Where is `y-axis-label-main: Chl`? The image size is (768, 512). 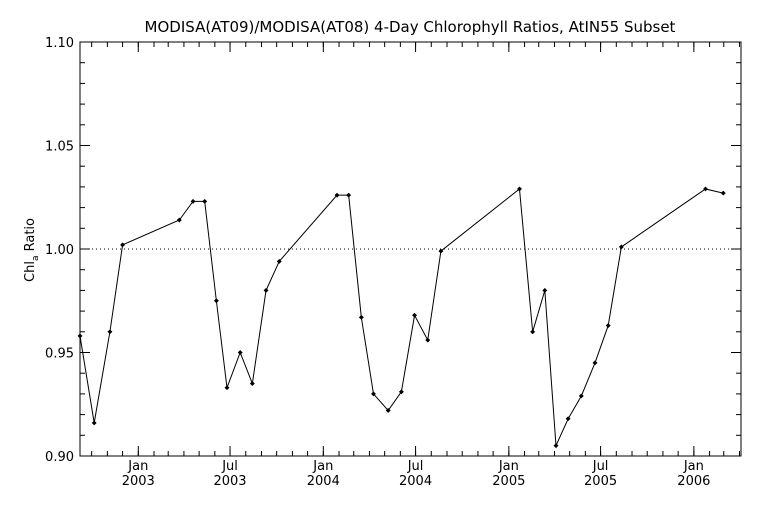
y-axis-label-main: Chl is located at coordinates (30, 271).